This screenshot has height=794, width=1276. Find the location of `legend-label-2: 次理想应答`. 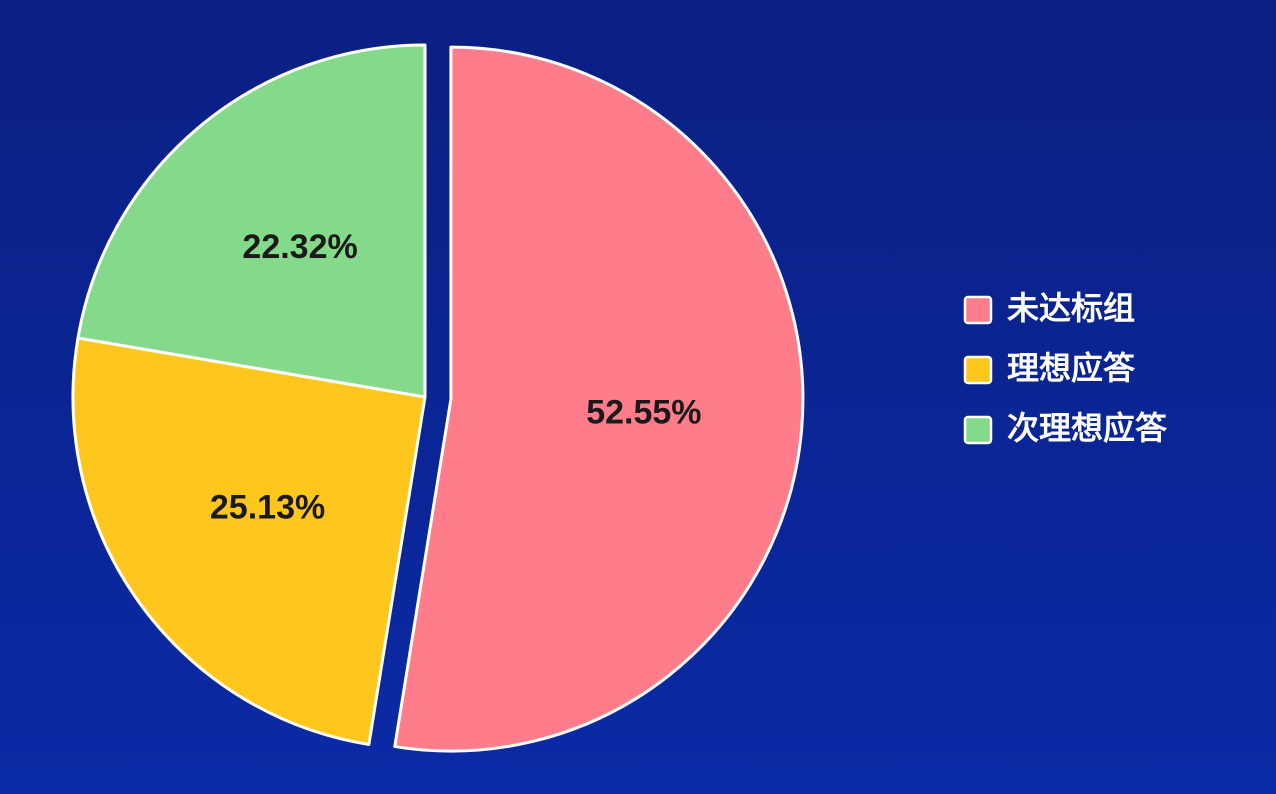

legend-label-2: 次理想应答 is located at coordinates (1087, 428).